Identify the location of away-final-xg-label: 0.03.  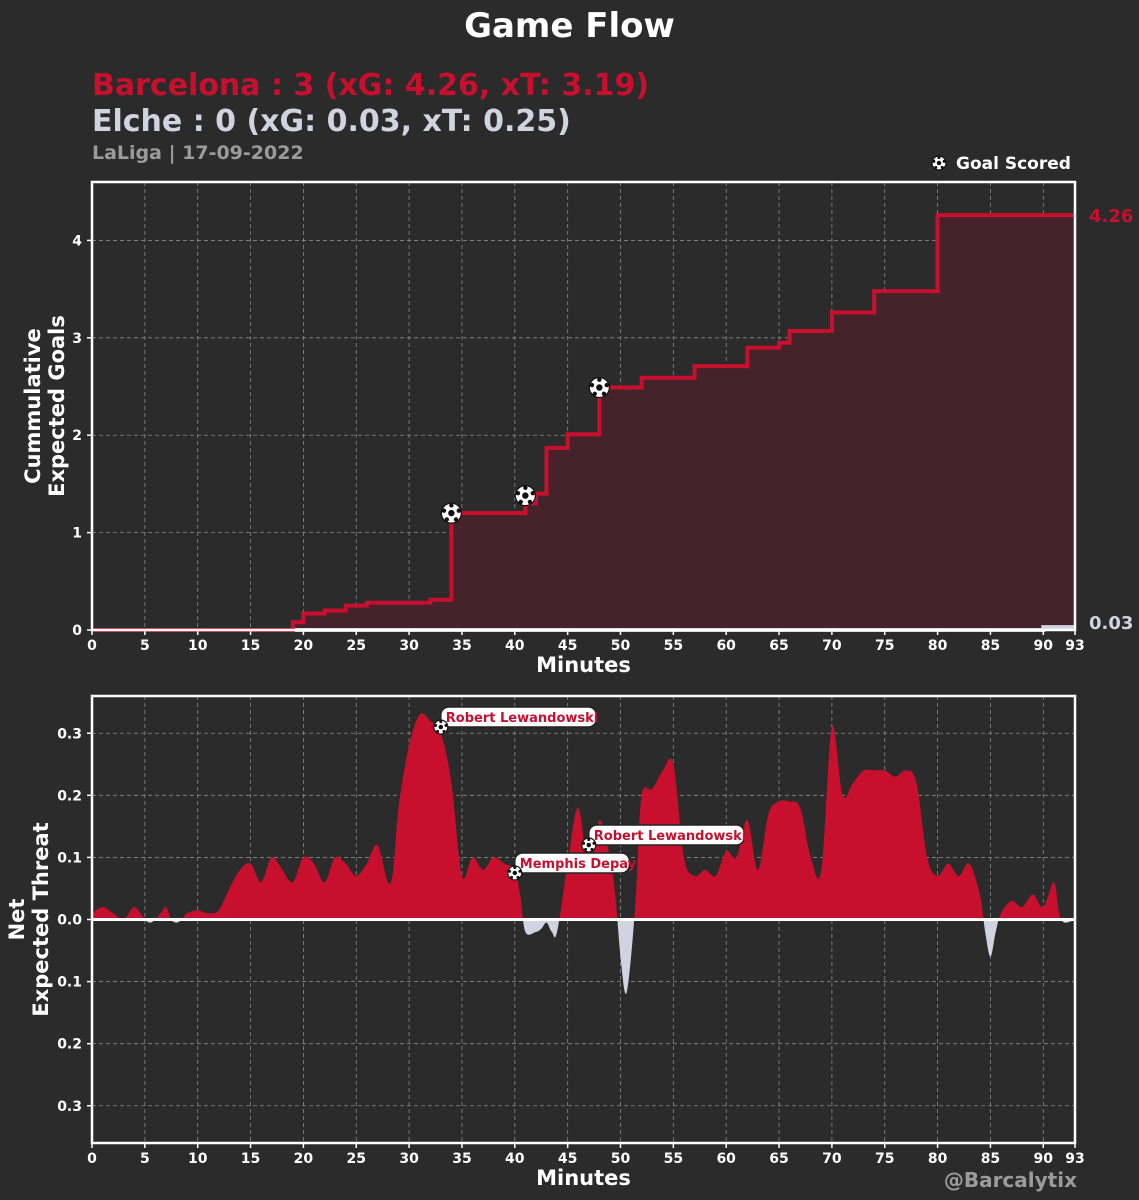
(1111, 623).